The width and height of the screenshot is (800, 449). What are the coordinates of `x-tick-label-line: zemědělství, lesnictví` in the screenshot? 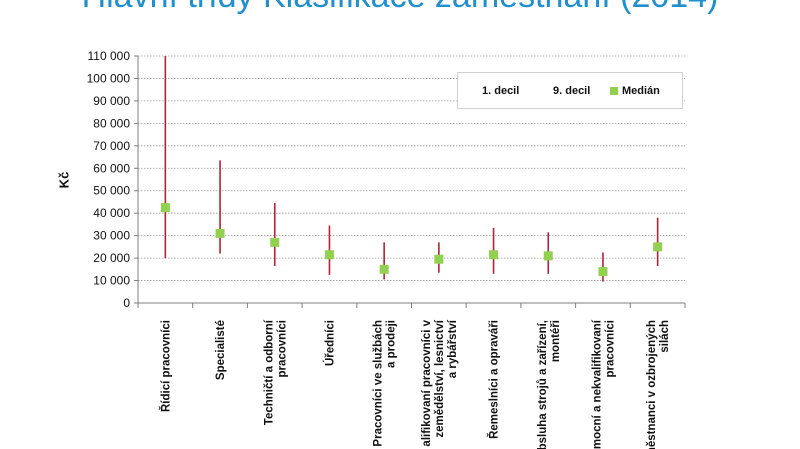 It's located at (440, 378).